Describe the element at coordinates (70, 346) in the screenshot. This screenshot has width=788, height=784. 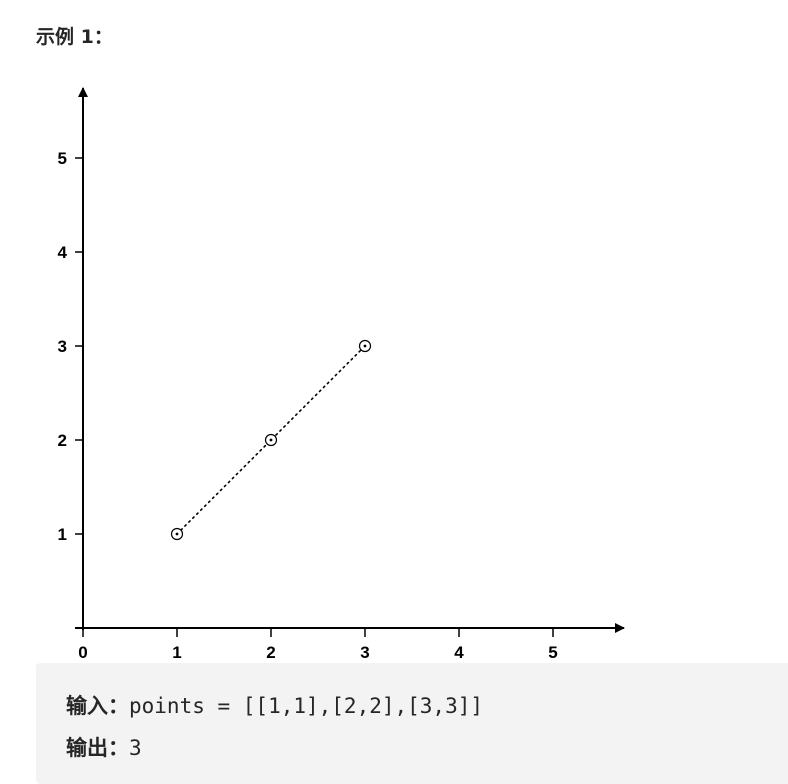
I see `y-axis-ticks: 1 2 3 4 5` at that location.